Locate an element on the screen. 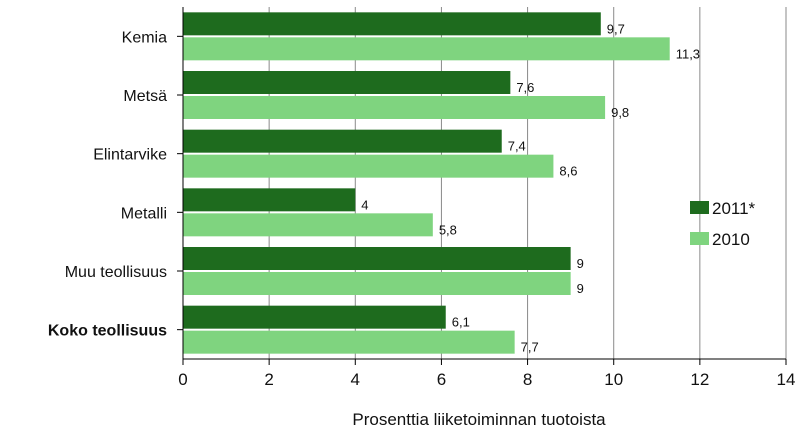  category-label: Metalli is located at coordinates (144, 213).